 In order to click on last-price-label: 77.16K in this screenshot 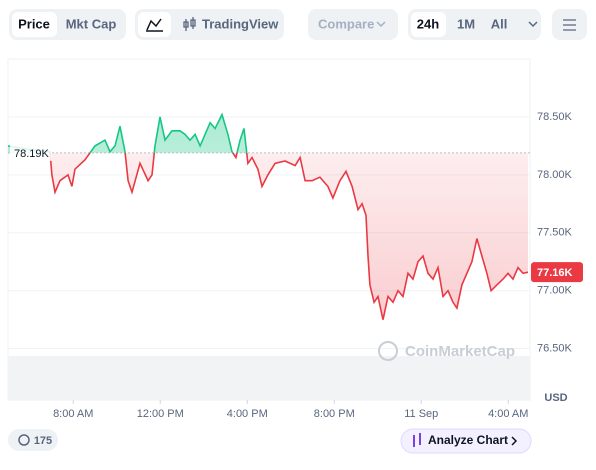, I will do `click(555, 273)`.